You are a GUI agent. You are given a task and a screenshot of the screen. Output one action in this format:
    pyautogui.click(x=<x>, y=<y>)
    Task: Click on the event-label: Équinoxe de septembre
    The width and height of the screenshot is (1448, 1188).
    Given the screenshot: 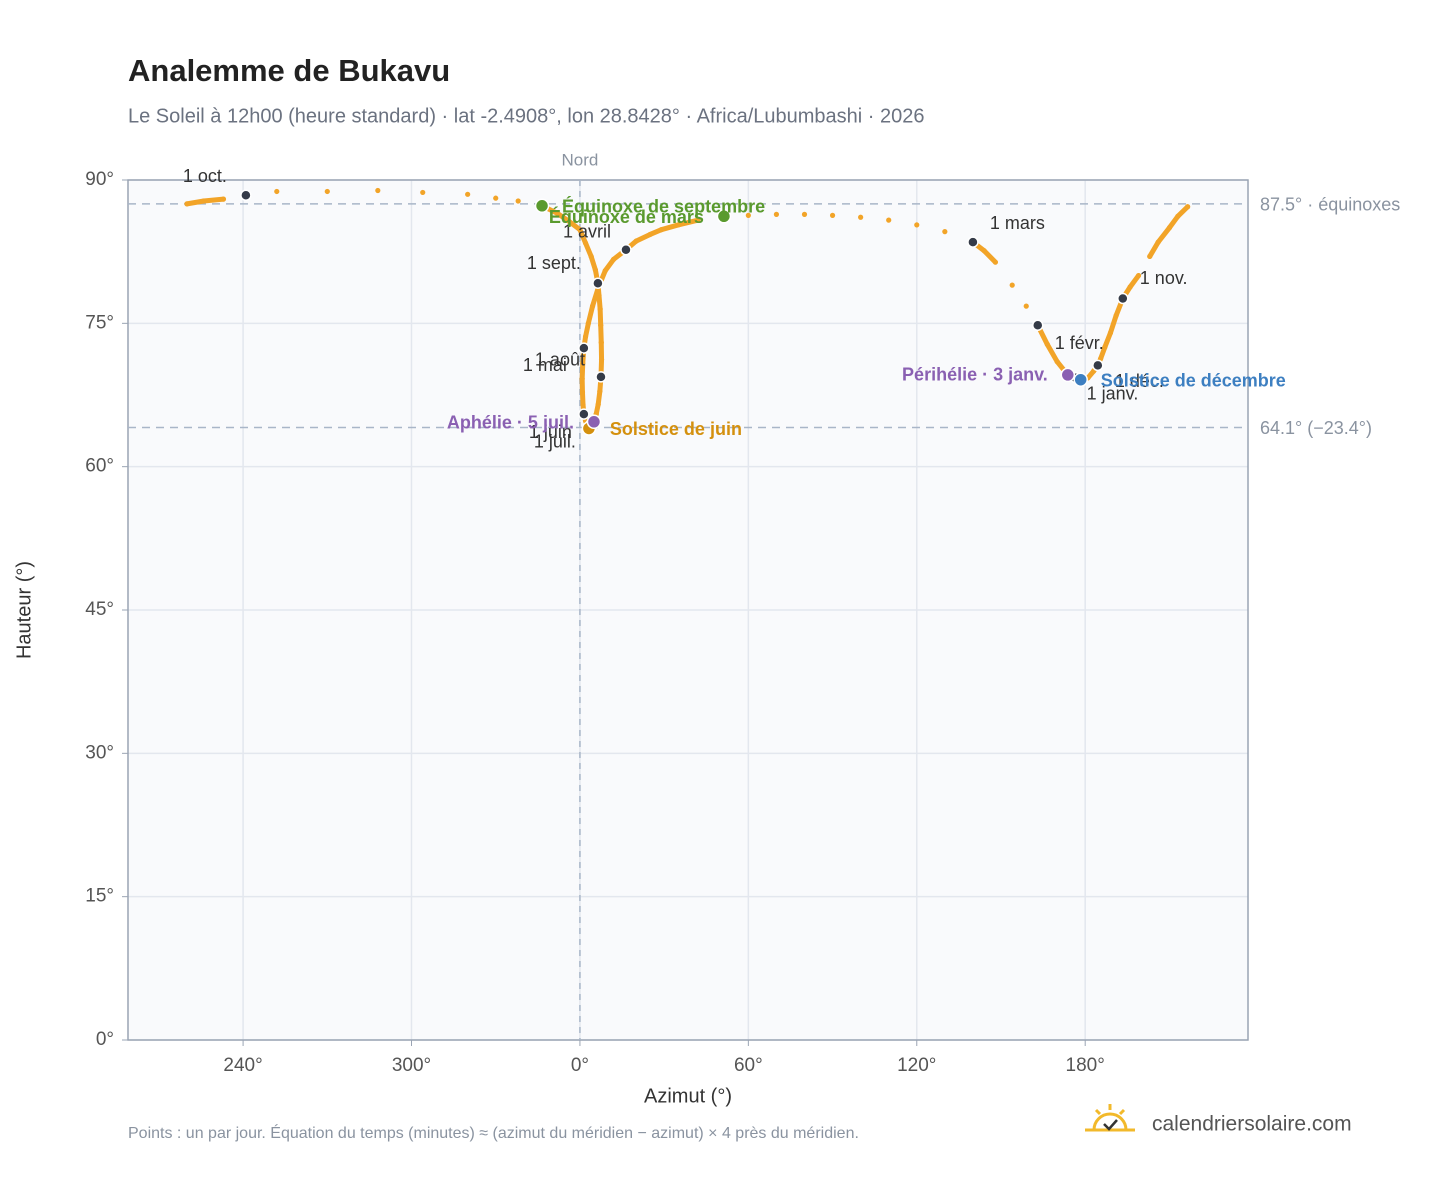 What is the action you would take?
    pyautogui.click(x=663, y=206)
    